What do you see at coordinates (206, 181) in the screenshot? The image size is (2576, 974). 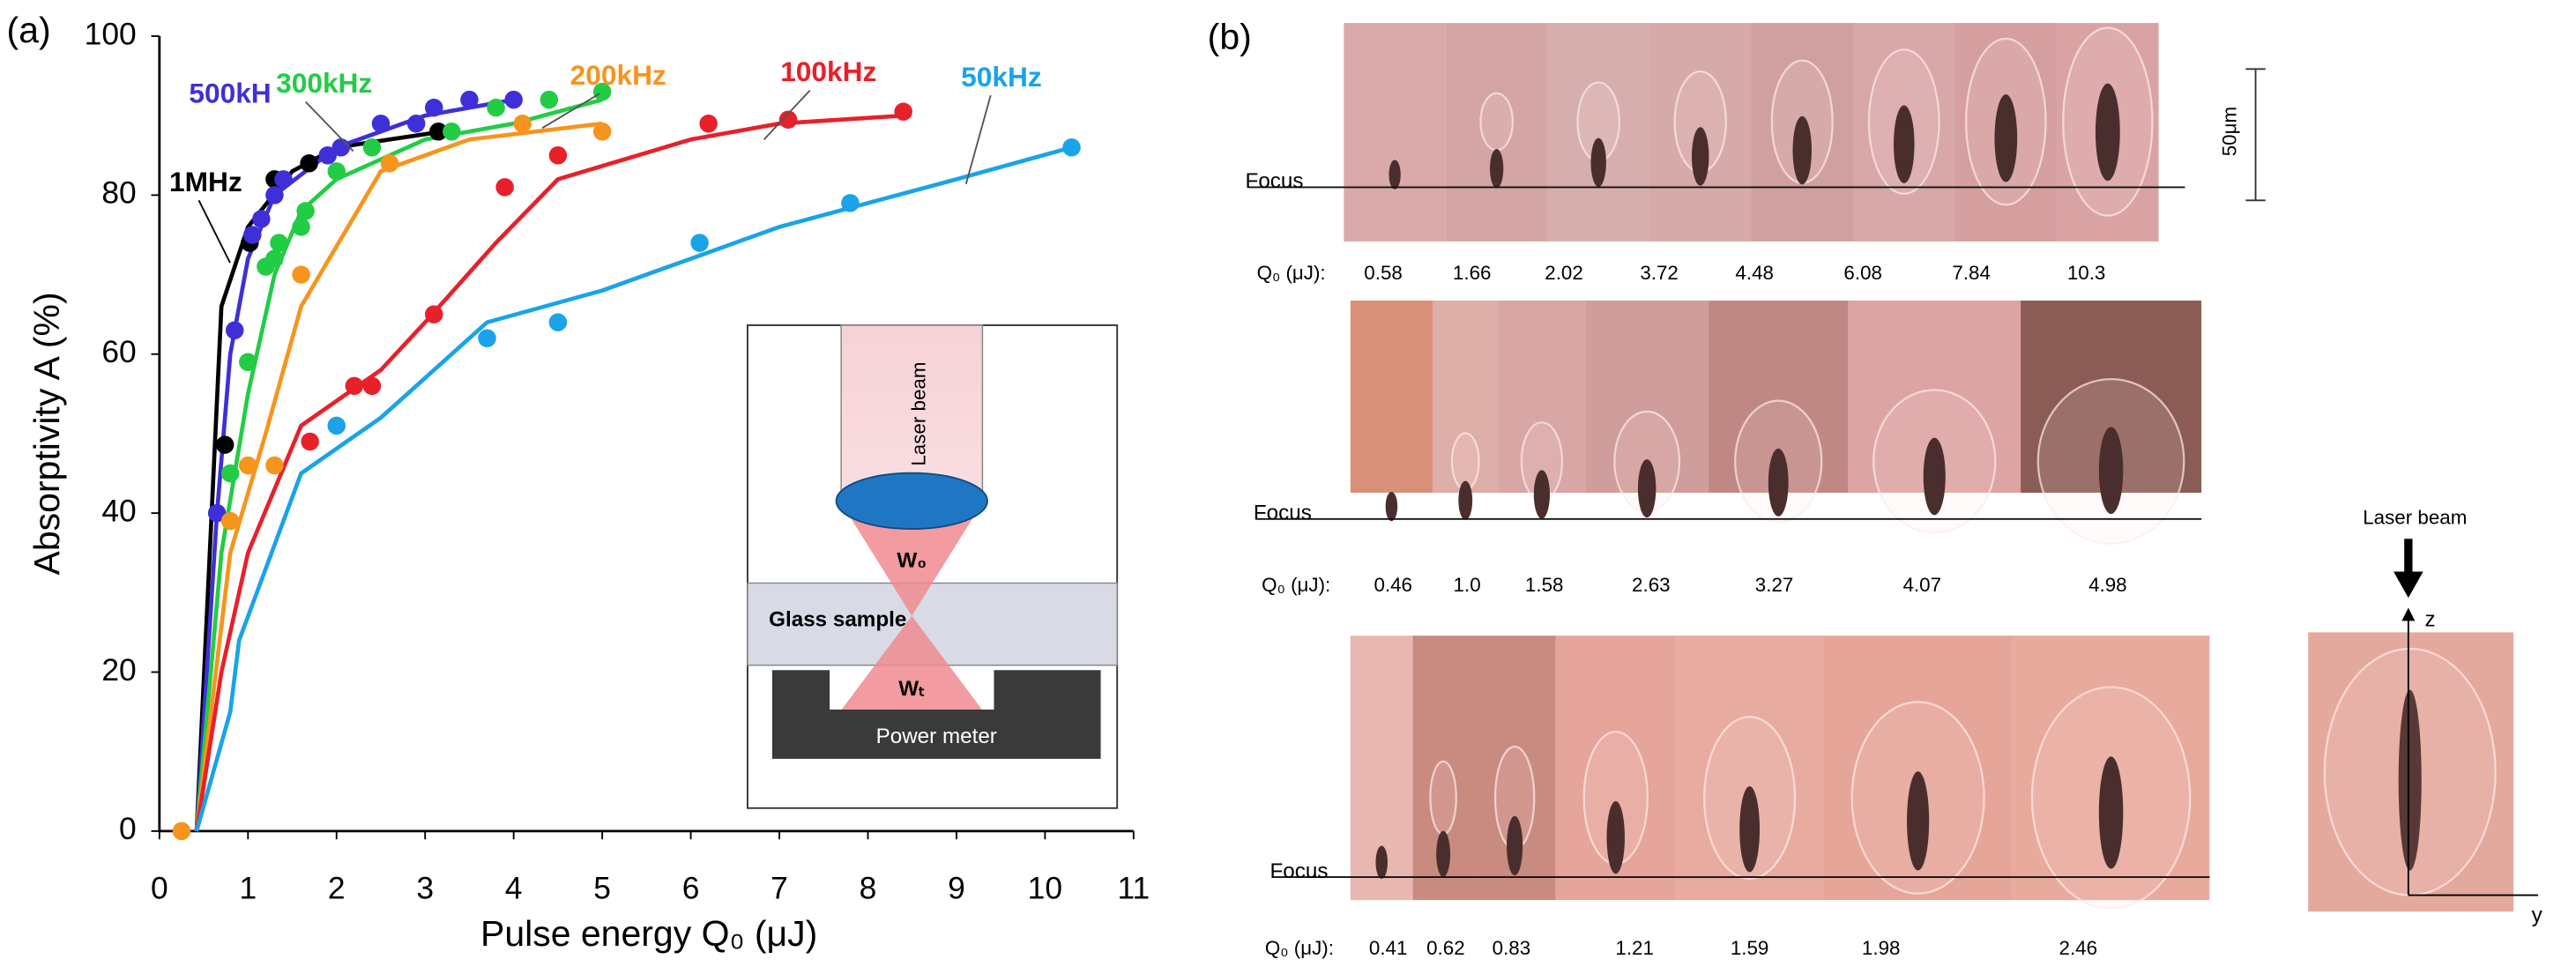 I see `series-label: 1MHz` at bounding box center [206, 181].